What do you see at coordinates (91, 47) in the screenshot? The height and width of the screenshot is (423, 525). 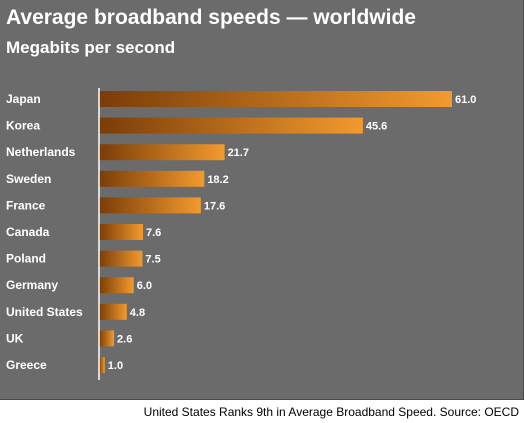 I see `chart-subtitle: Megabits per second` at bounding box center [91, 47].